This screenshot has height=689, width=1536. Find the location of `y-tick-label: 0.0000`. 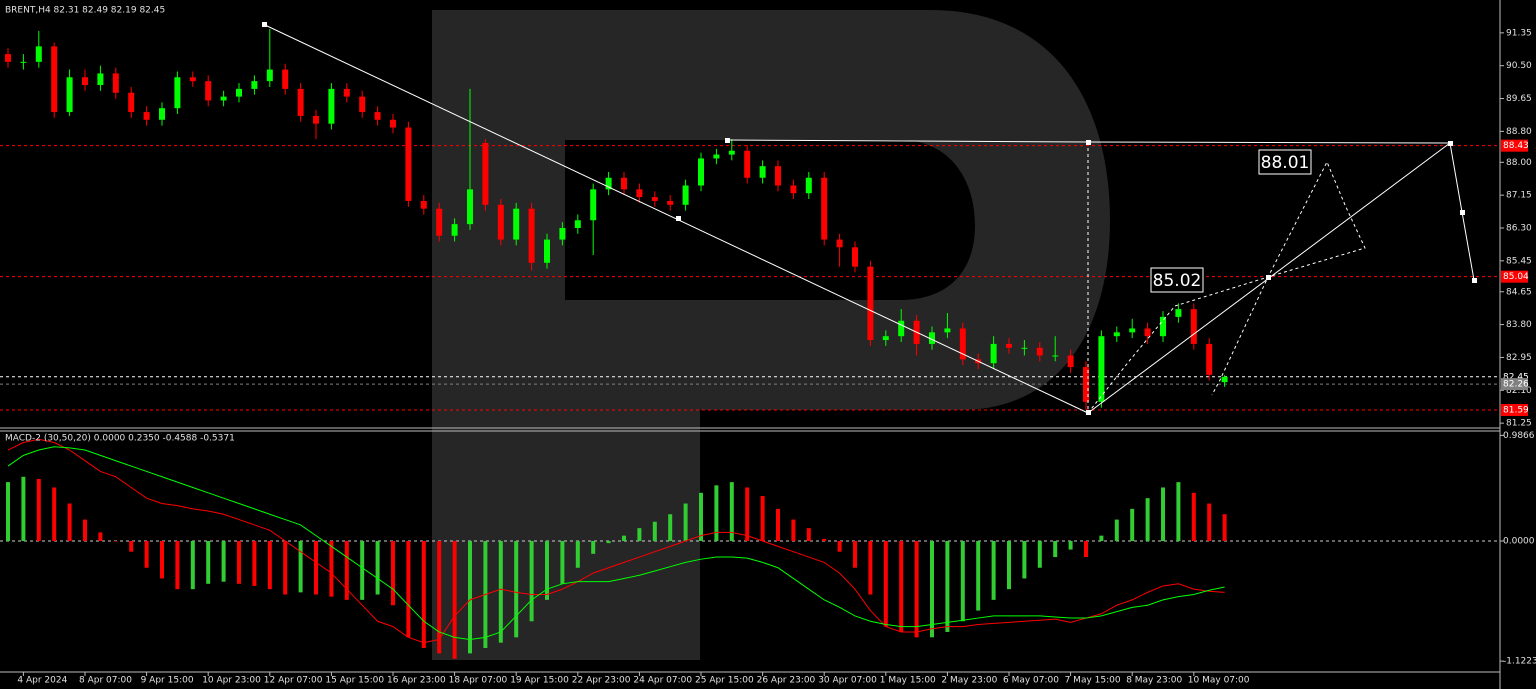

y-tick-label: 0.0000 is located at coordinates (1519, 541).